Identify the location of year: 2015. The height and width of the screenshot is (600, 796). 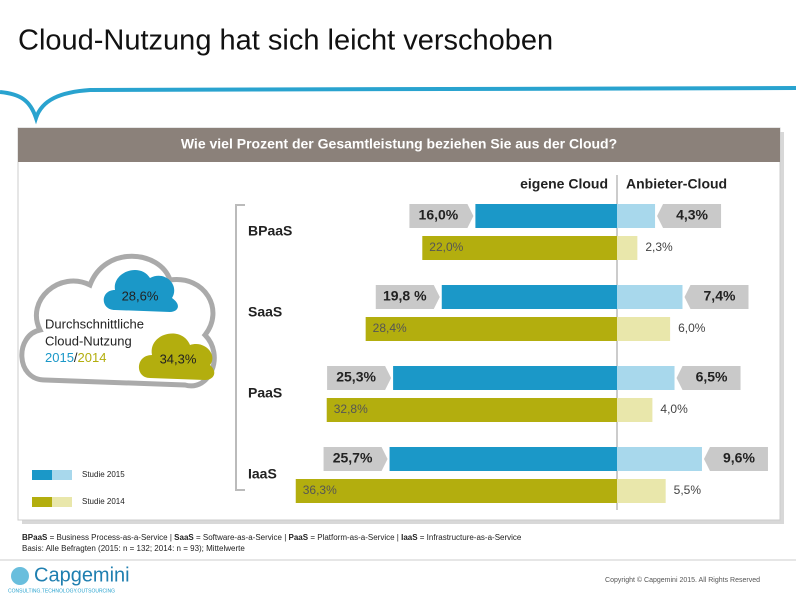
(59, 357).